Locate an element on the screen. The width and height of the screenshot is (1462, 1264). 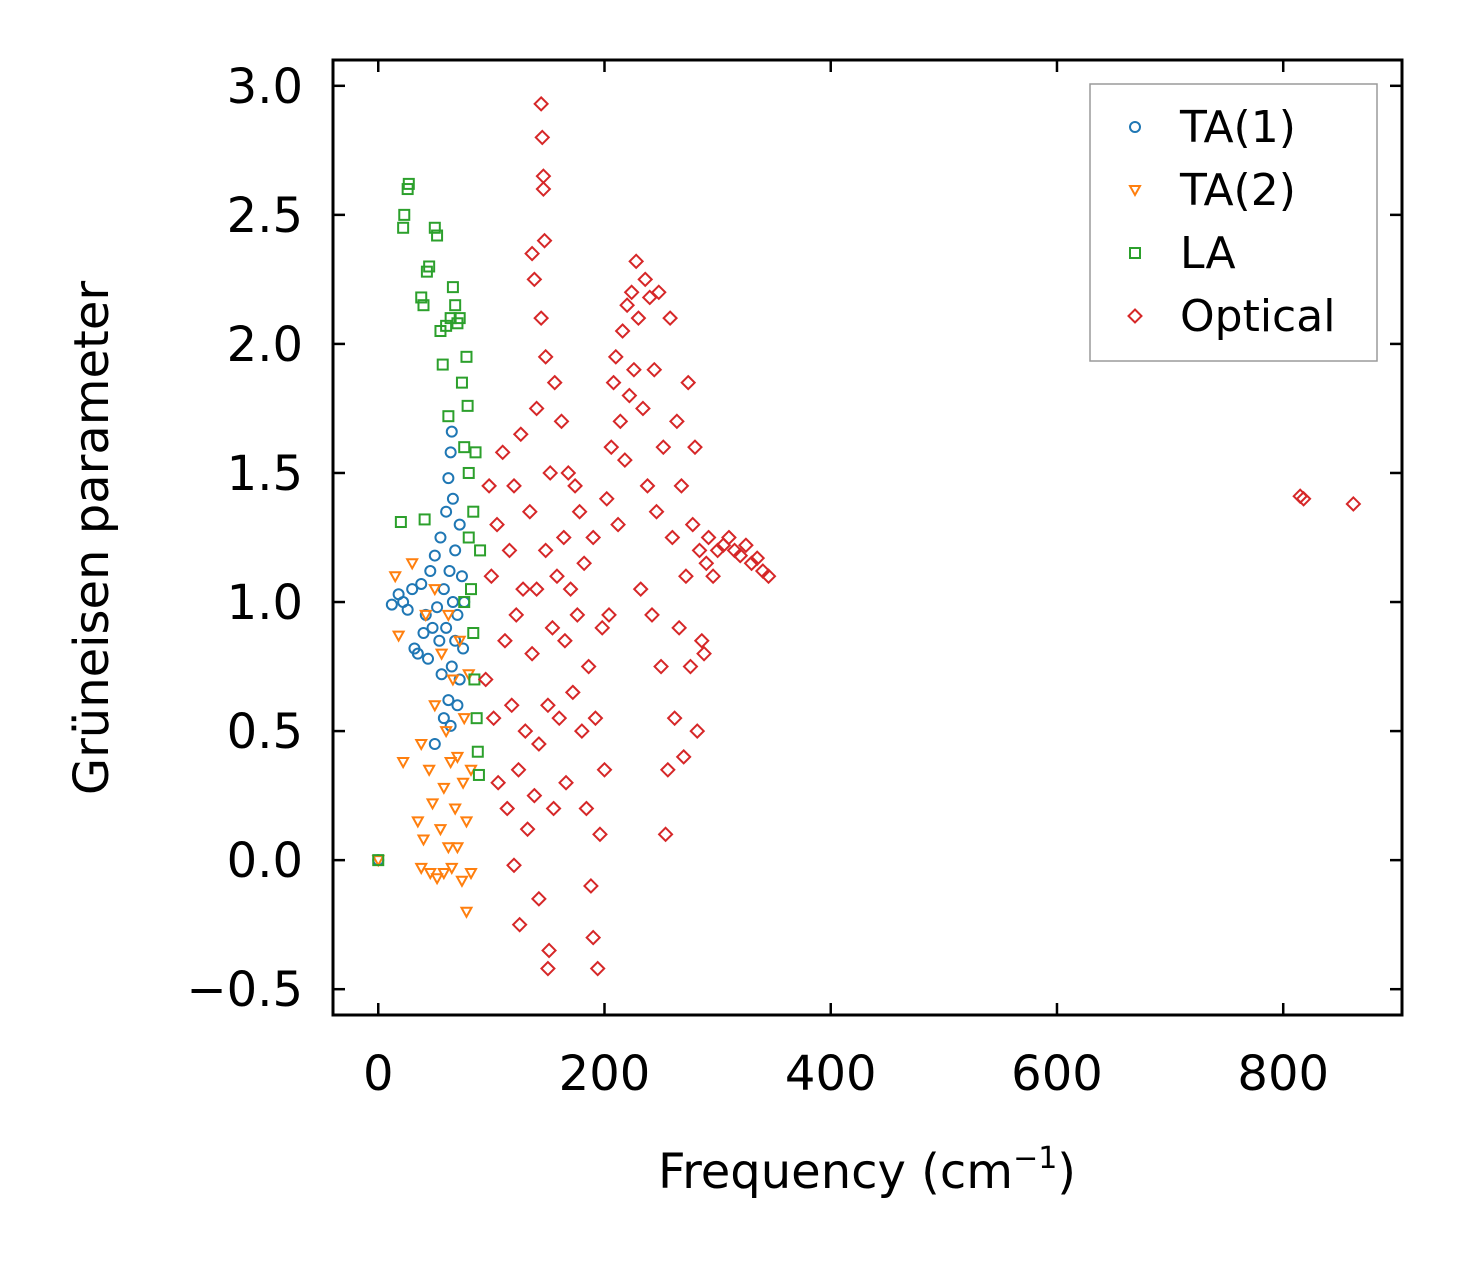
x-tick-label: 200 is located at coordinates (605, 1074).